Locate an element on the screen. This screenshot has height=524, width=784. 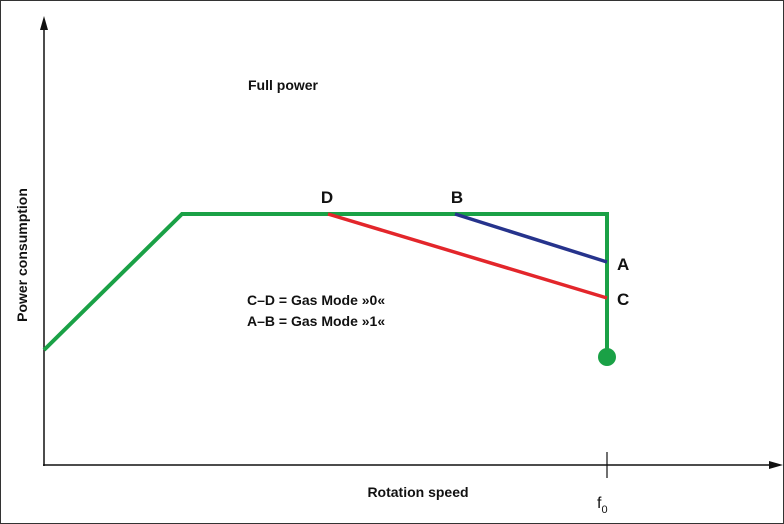
end-dot is located at coordinates (607, 357).